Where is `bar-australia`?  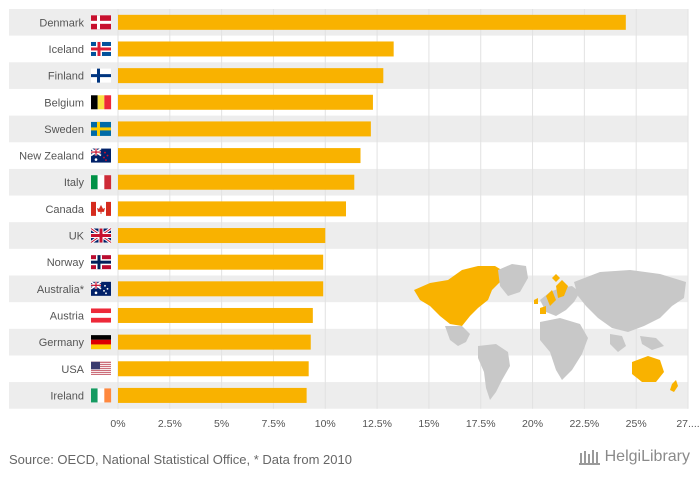
bar-australia is located at coordinates (221, 289).